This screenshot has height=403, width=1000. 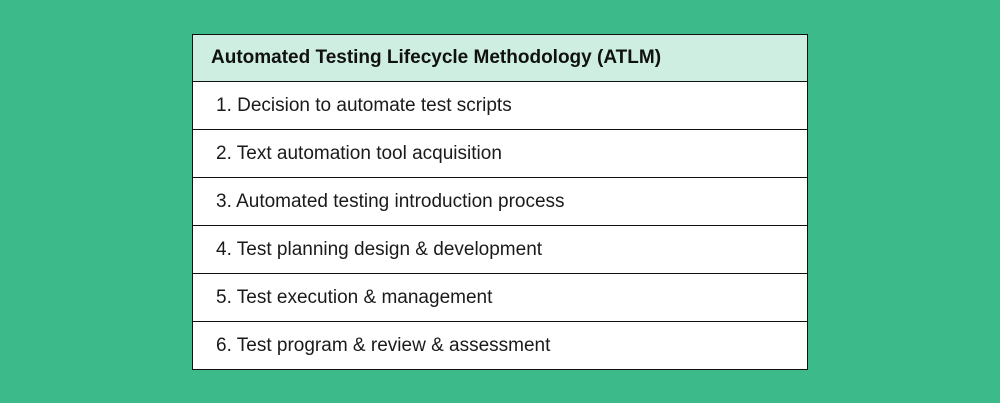 What do you see at coordinates (500, 154) in the screenshot?
I see `table-row: 2. Text automation tool acquisition` at bounding box center [500, 154].